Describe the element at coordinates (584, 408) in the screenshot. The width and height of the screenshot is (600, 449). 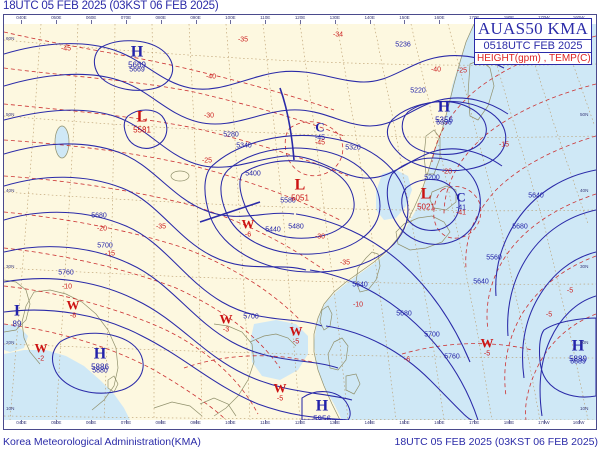
I see `latitude-tick-label: 10N` at that location.